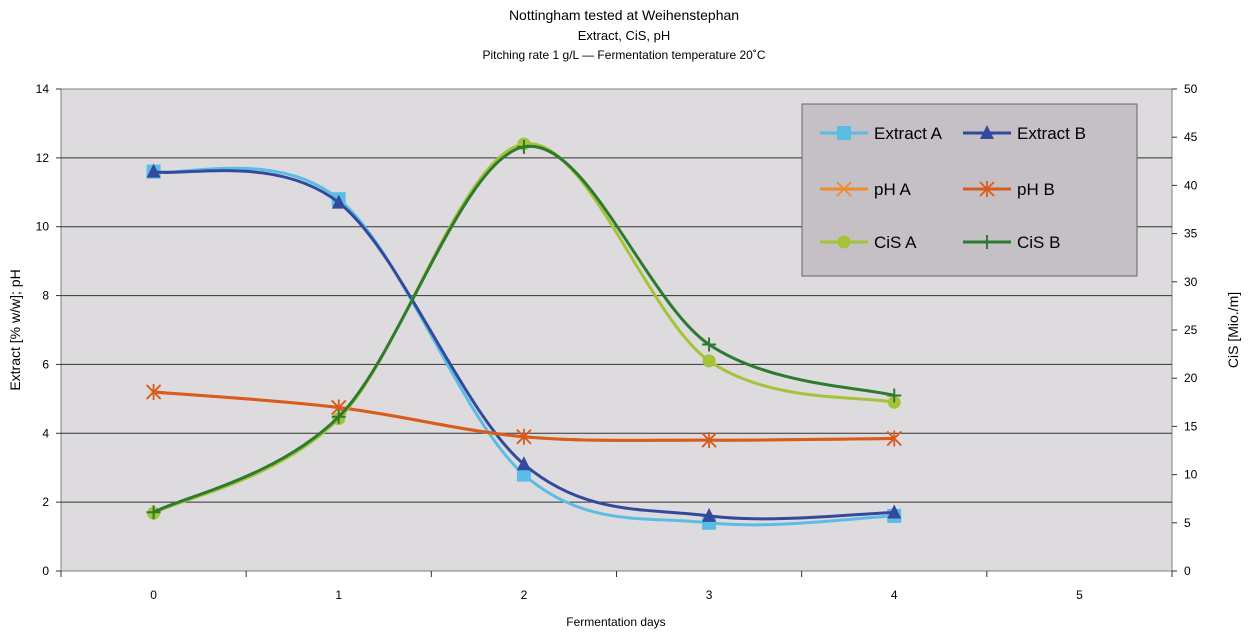 The width and height of the screenshot is (1249, 638). What do you see at coordinates (709, 595) in the screenshot?
I see `x-tick-label: 3` at bounding box center [709, 595].